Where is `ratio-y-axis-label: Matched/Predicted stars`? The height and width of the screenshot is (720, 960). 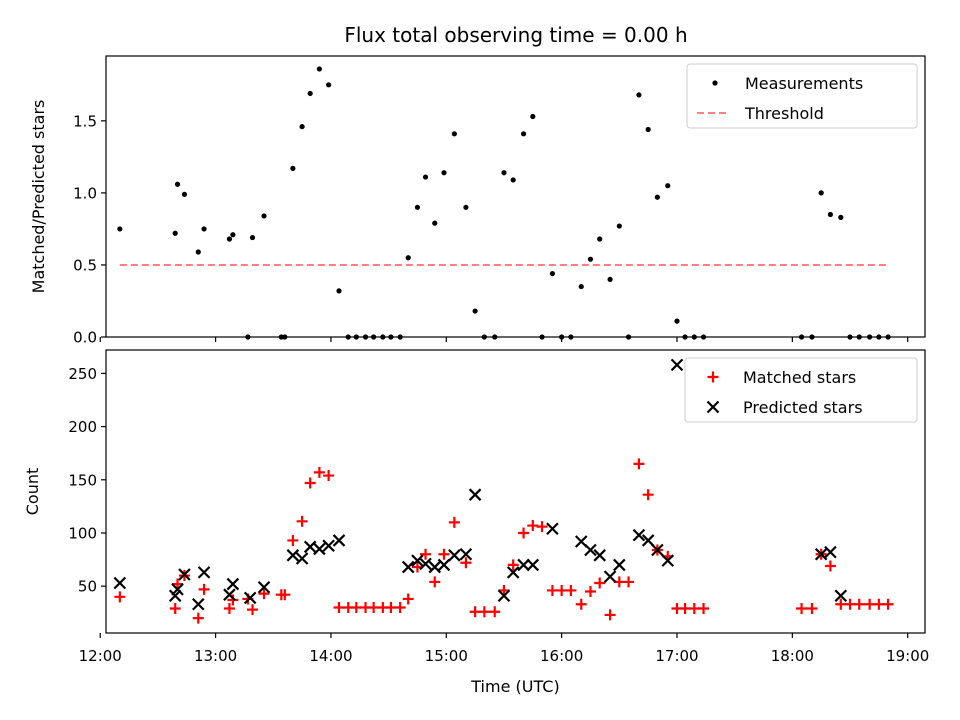
ratio-y-axis-label: Matched/Predicted stars is located at coordinates (38, 197).